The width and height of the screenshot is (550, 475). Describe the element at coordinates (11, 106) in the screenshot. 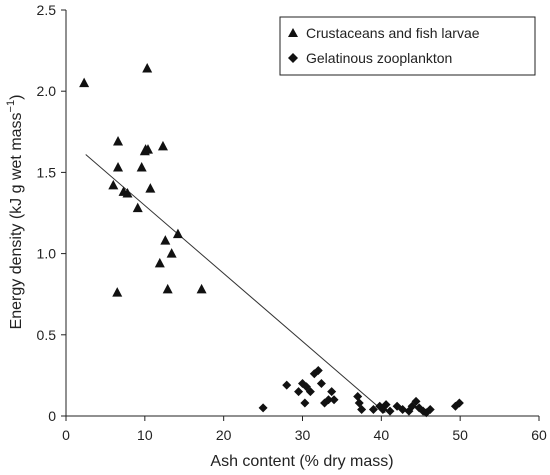

I see `y-axis-title-superscript: −1` at that location.